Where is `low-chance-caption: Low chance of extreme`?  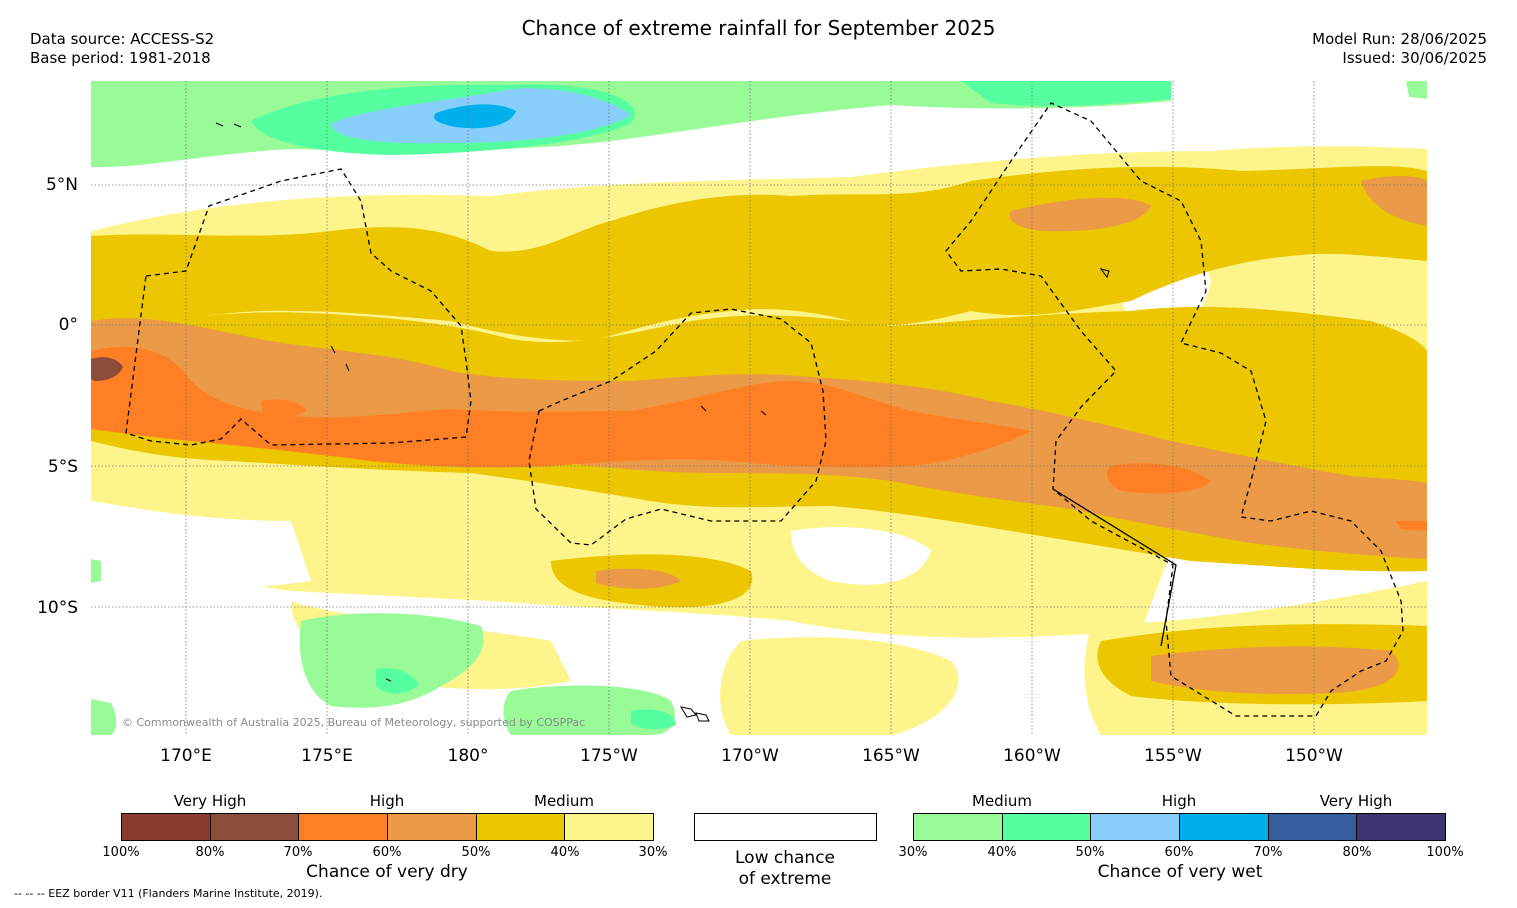
low-chance-caption: Low chance of extreme is located at coordinates (785, 869).